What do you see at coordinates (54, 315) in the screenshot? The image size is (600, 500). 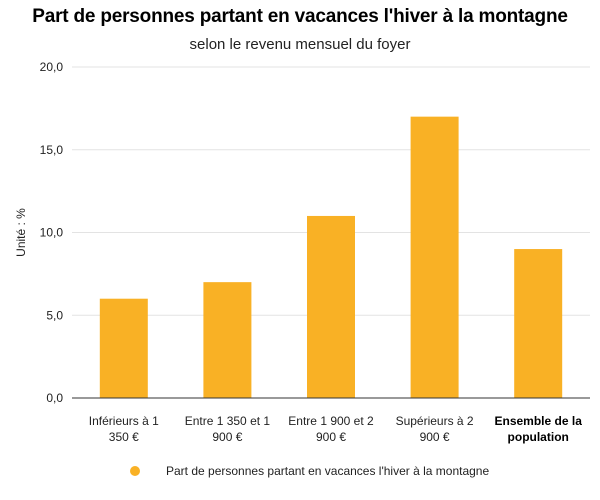 I see `y-tick-label: 5,0` at bounding box center [54, 315].